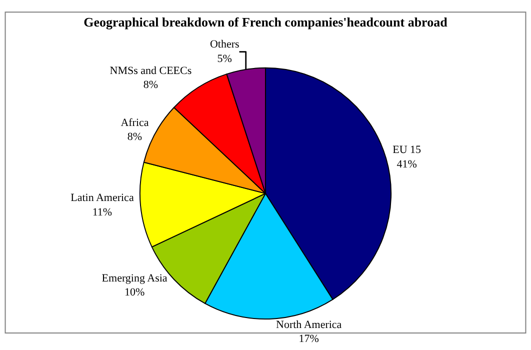 The image size is (531, 350). I want to click on slice-label: Others, so click(225, 44).